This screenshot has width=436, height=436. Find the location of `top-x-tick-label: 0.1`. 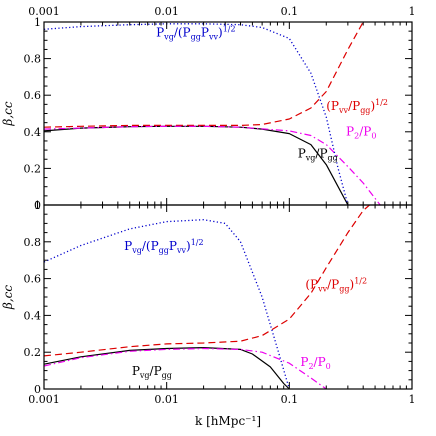

top-x-tick-label: 0.1 is located at coordinates (290, 11).